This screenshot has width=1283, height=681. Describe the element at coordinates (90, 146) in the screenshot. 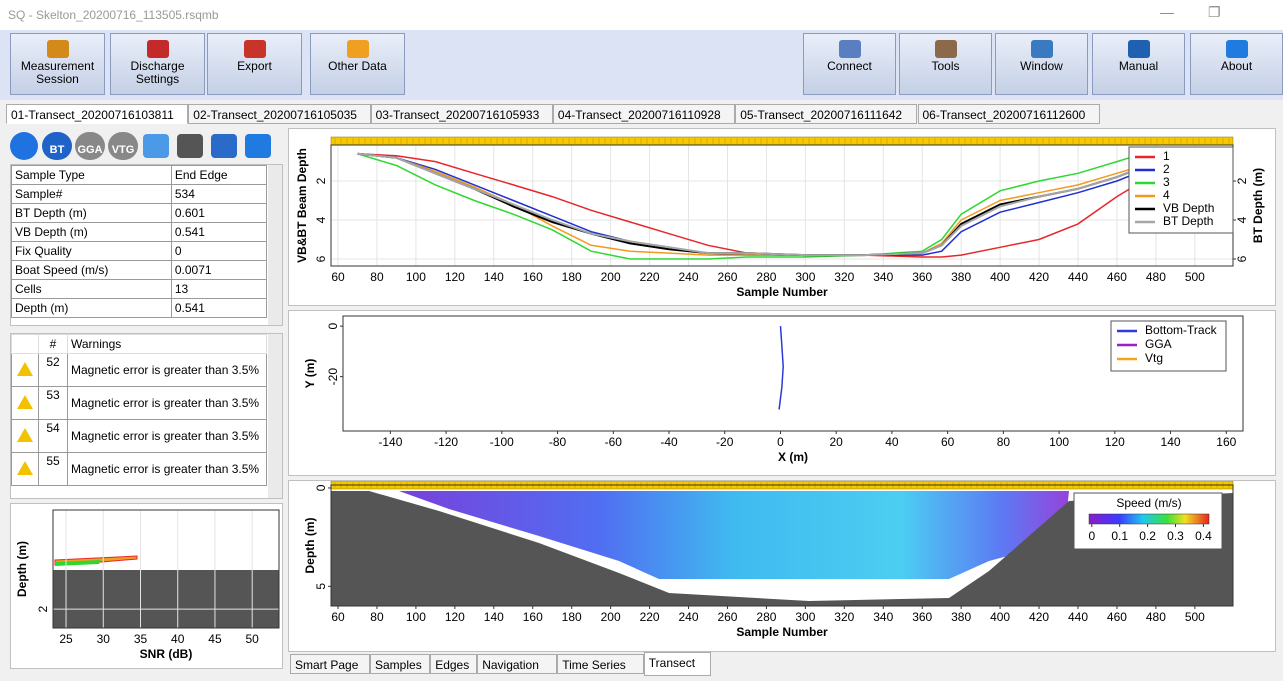

I see `status-icon: GGA` at that location.